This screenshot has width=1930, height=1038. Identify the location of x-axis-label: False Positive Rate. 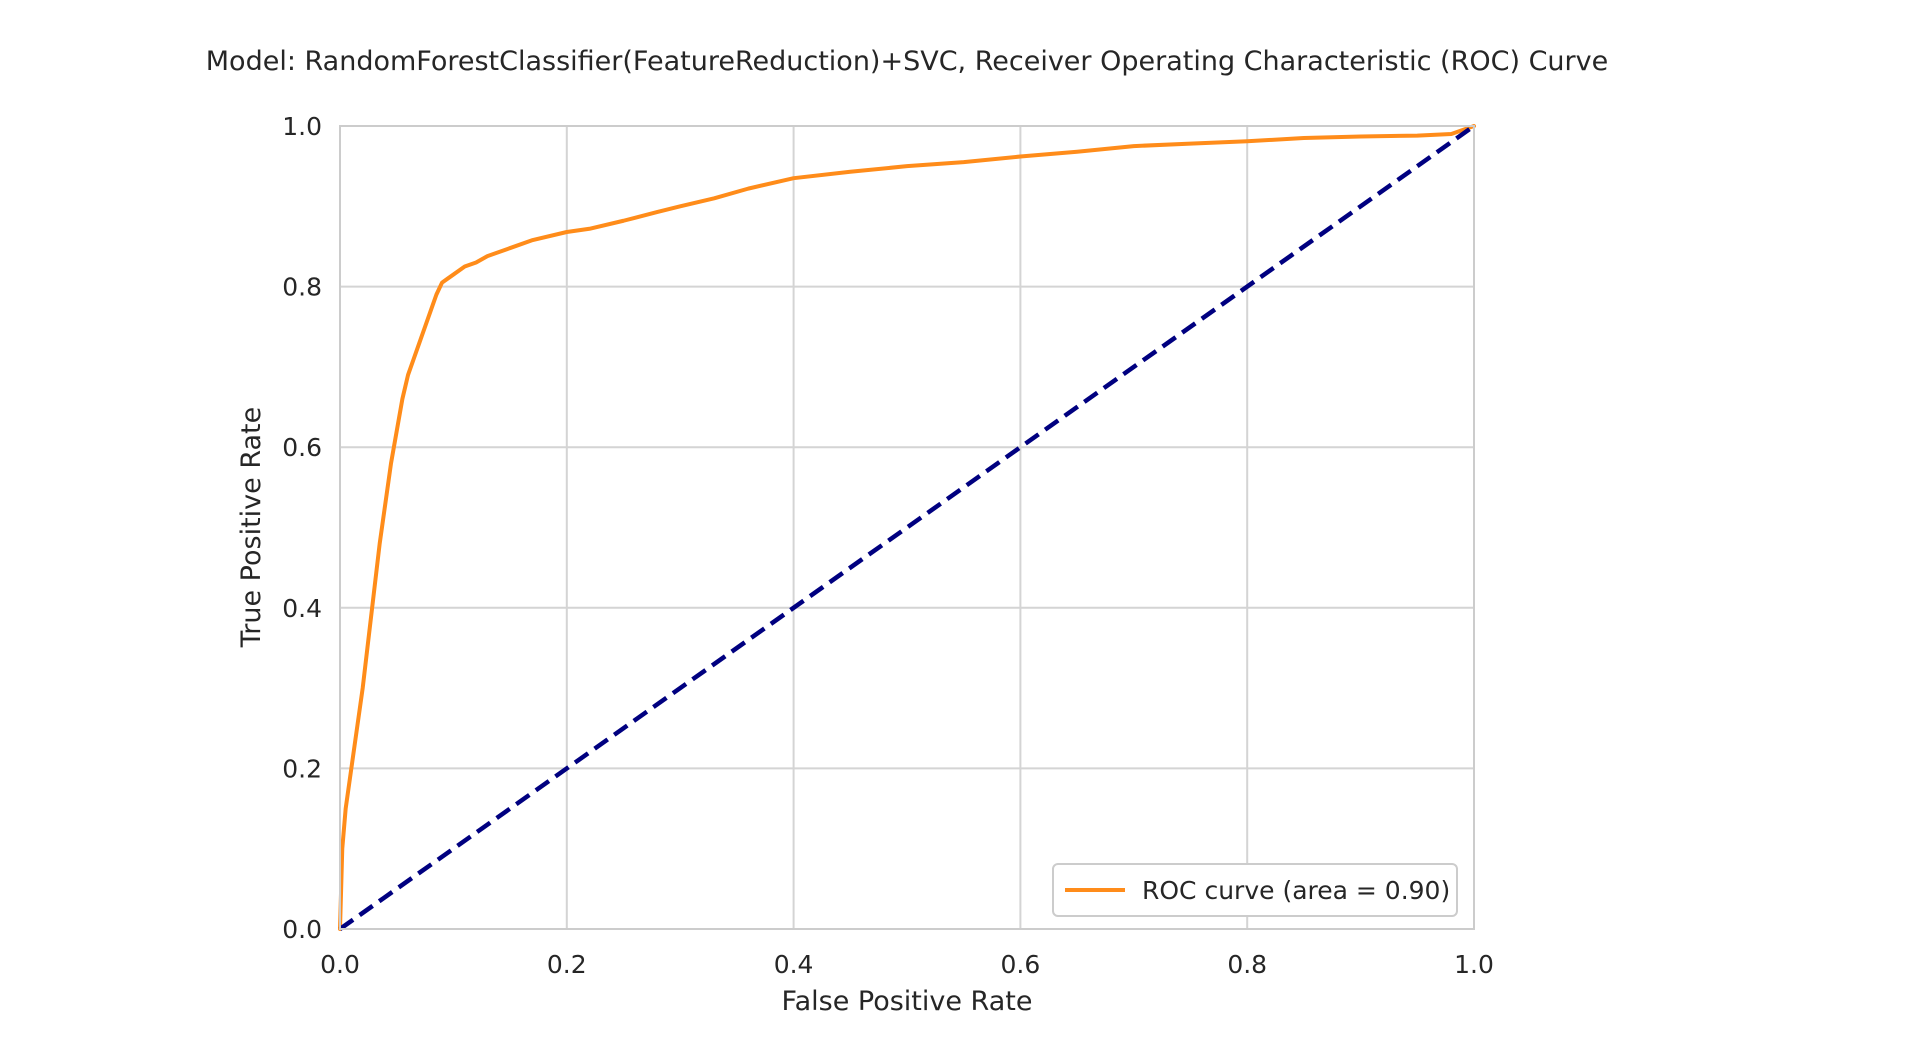
(907, 1001).